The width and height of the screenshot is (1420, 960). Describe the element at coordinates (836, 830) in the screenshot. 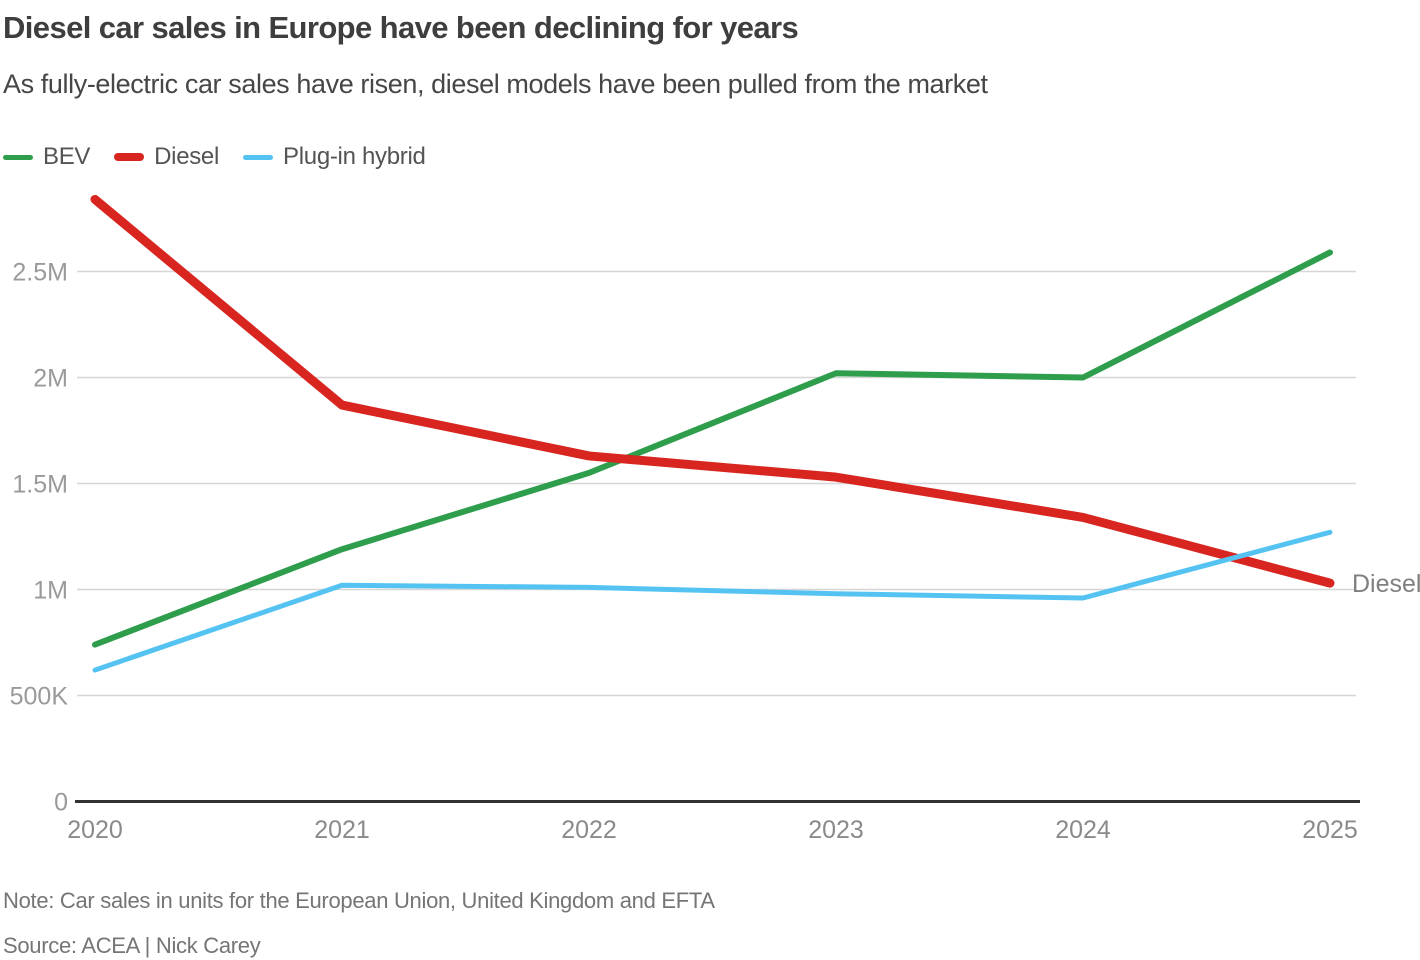

I see `x-tick-label: 2023` at that location.